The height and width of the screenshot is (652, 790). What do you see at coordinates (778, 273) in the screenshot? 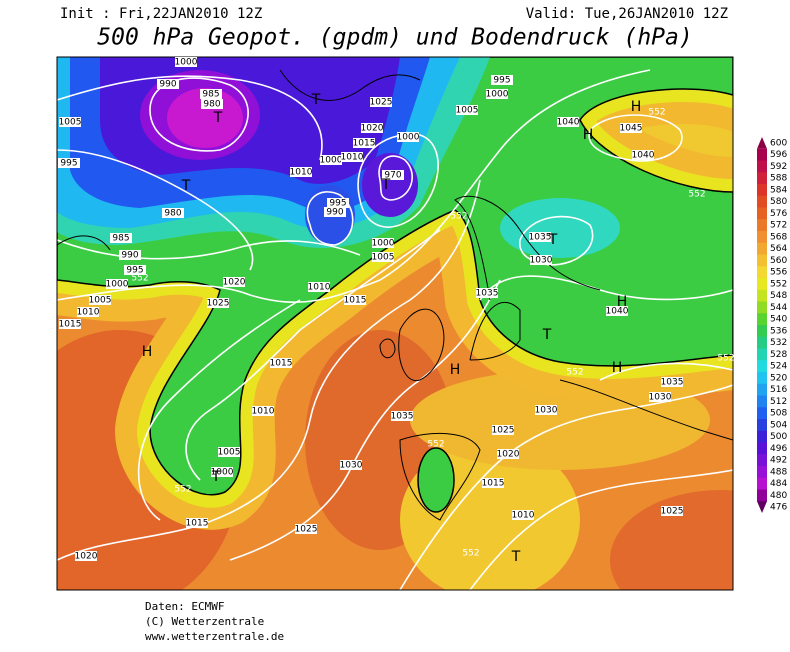
I see `colorbar-label: 556` at bounding box center [778, 273].